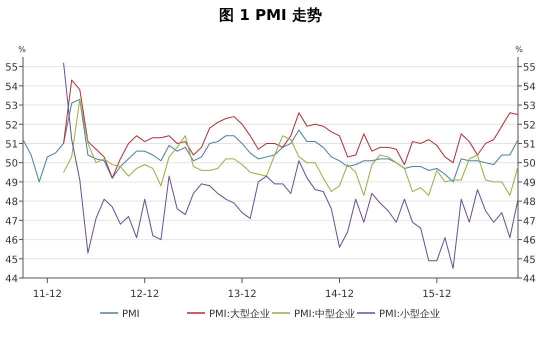 The image size is (541, 340). Describe the element at coordinates (11, 260) in the screenshot. I see `y-tick-label: 45` at that location.